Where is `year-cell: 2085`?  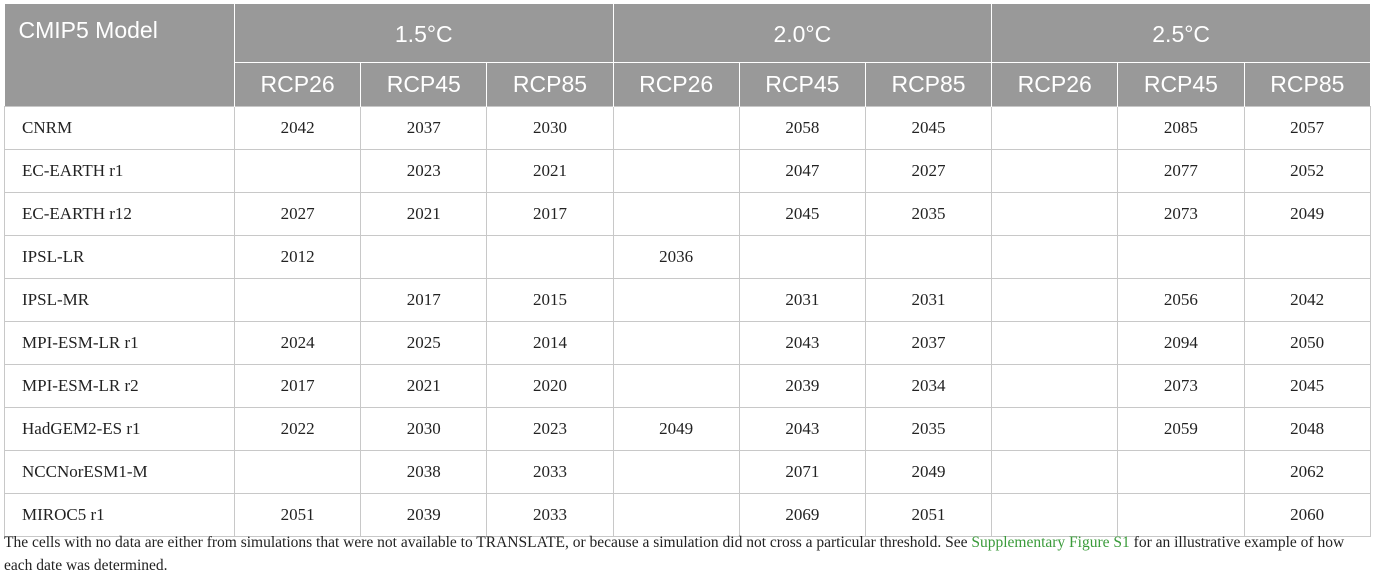
year-cell: 2085 is located at coordinates (1181, 127).